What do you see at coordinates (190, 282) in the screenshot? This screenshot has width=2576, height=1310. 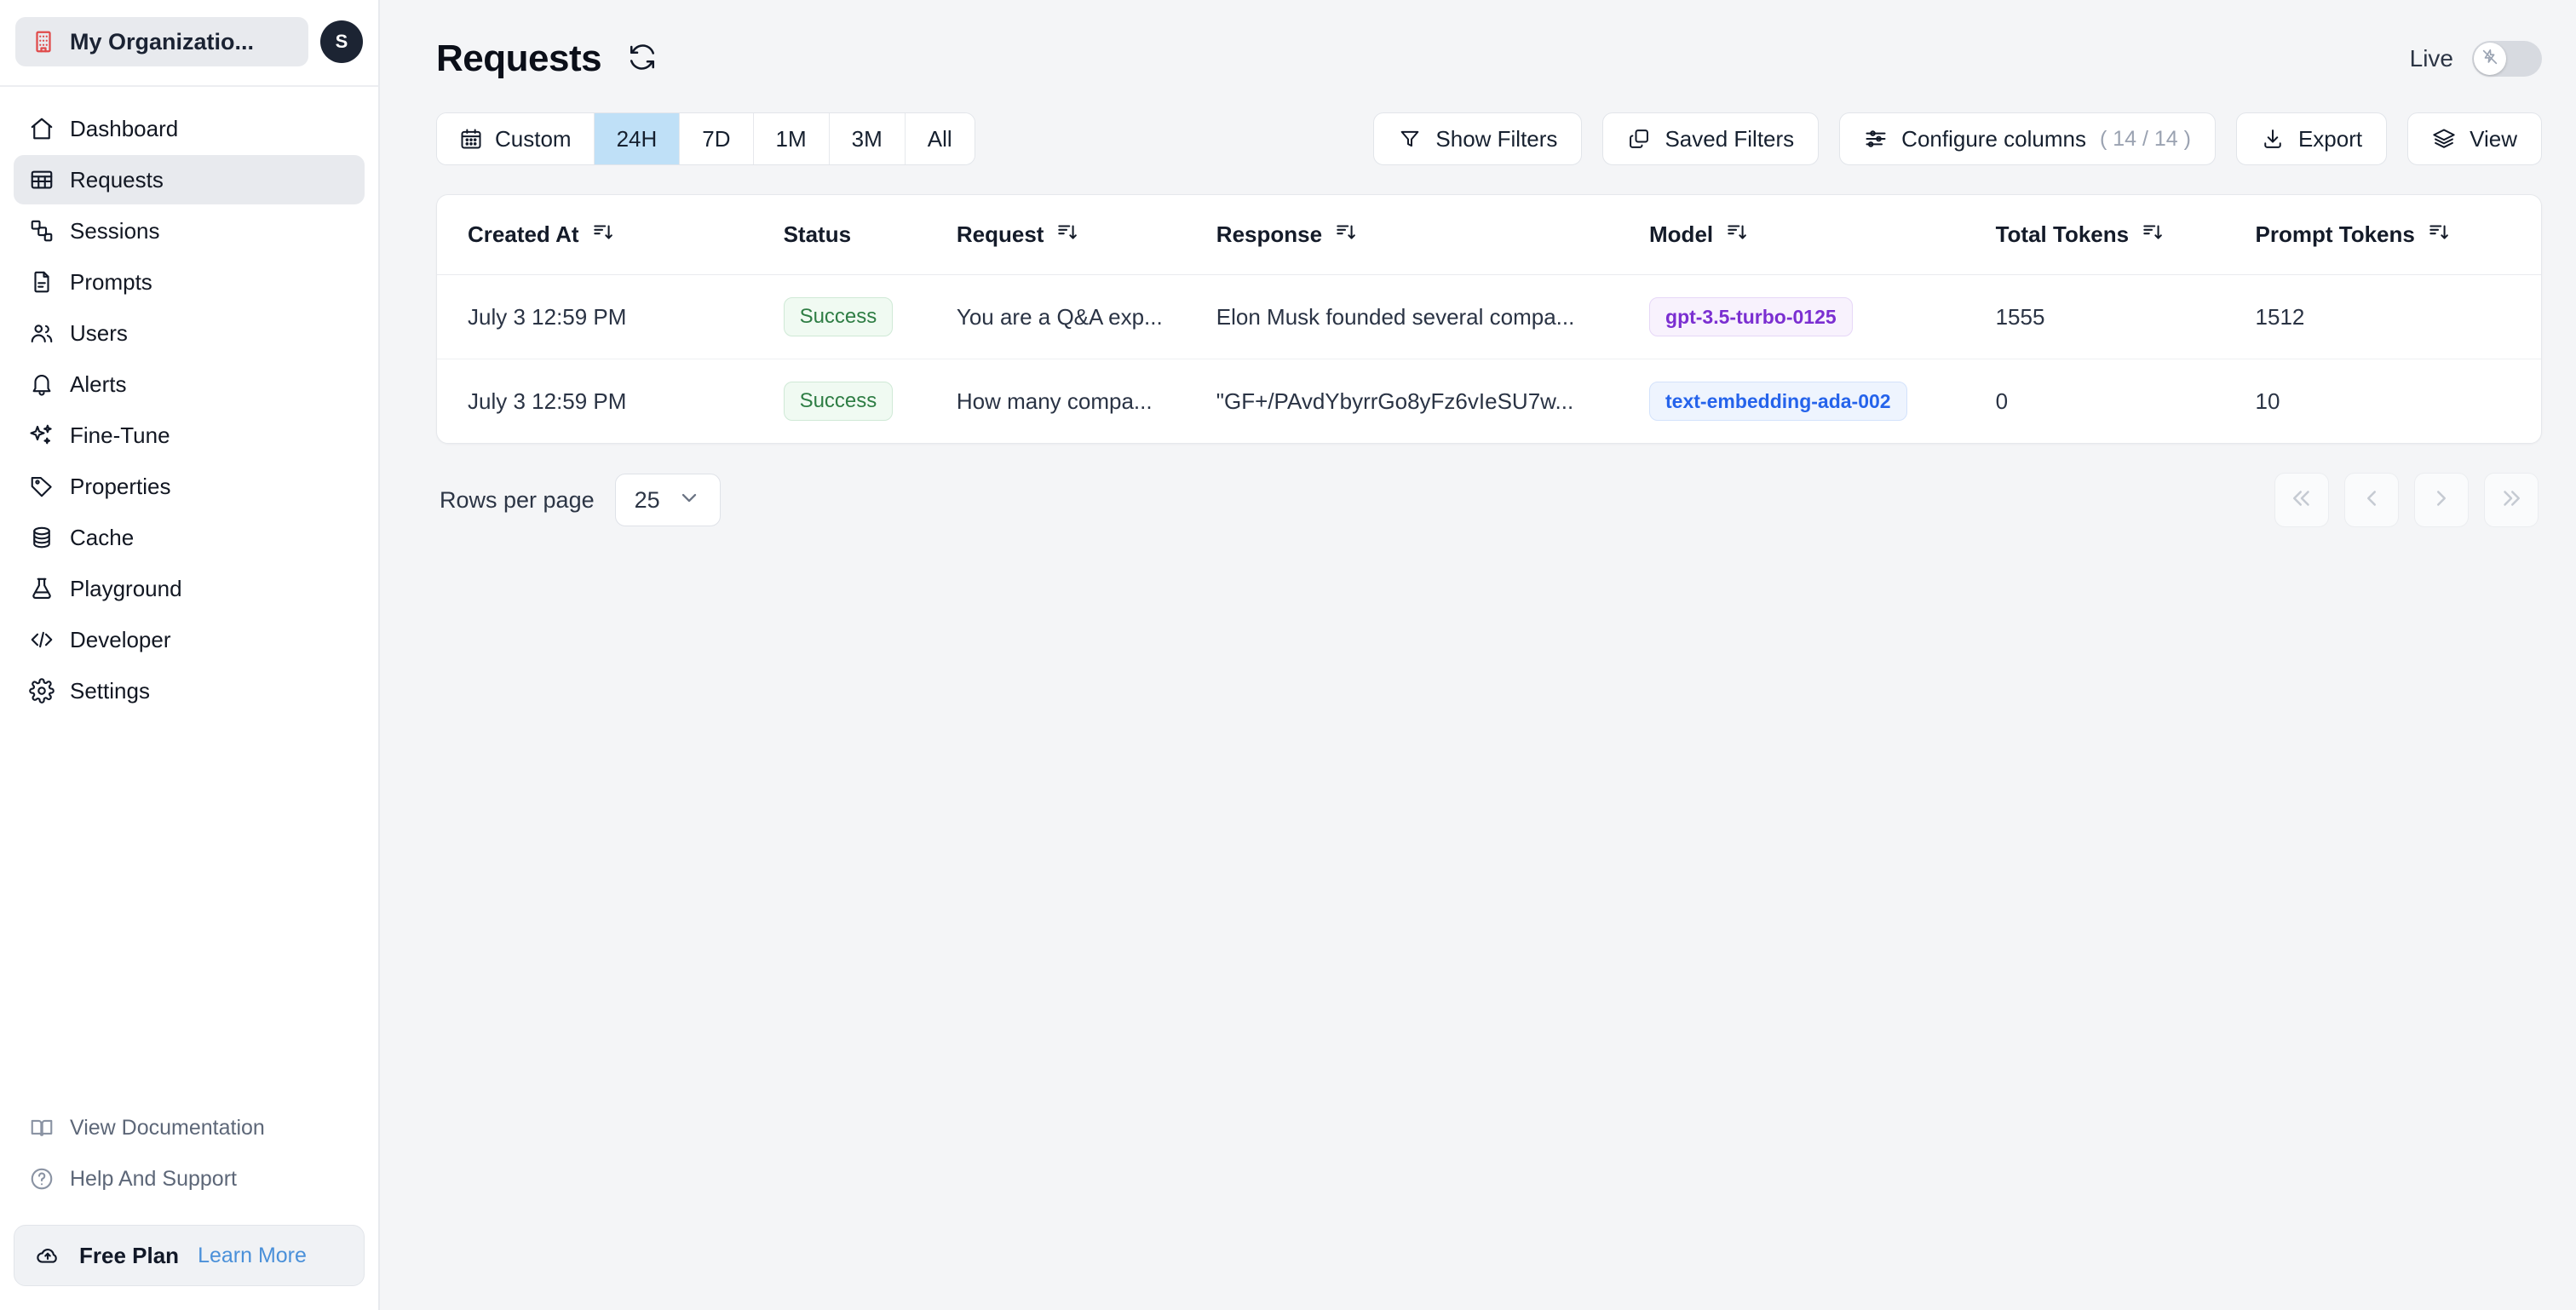 I see `sidebar-item-prompts: Prompts` at bounding box center [190, 282].